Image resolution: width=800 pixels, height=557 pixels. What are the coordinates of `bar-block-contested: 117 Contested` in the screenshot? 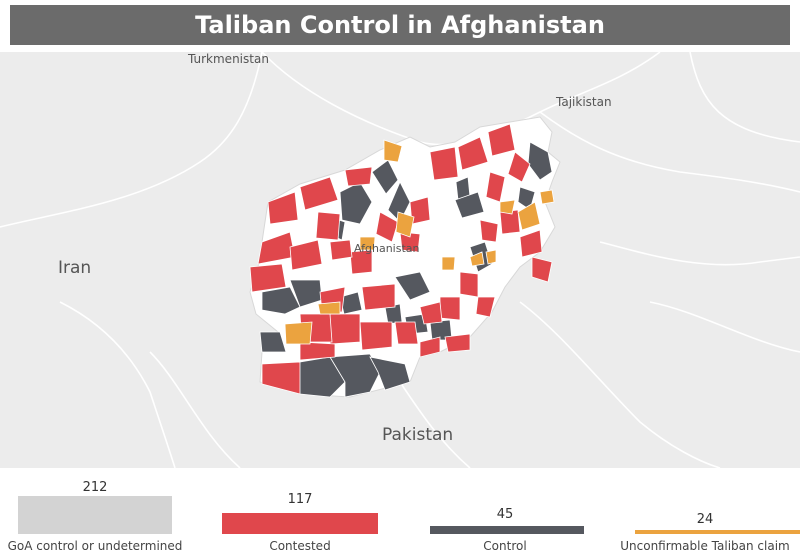 It's located at (300, 513).